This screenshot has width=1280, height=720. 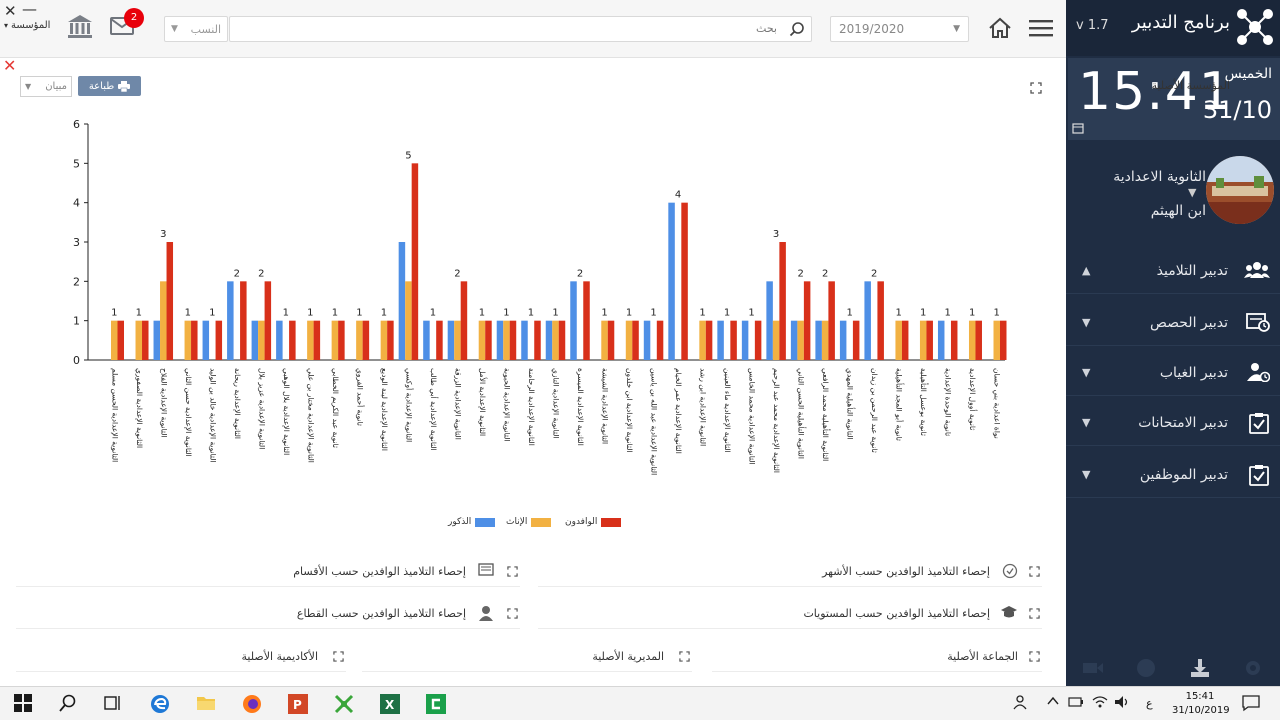 What do you see at coordinates (899, 29) in the screenshot?
I see `school-year-select: 2019/2020 ▼` at bounding box center [899, 29].